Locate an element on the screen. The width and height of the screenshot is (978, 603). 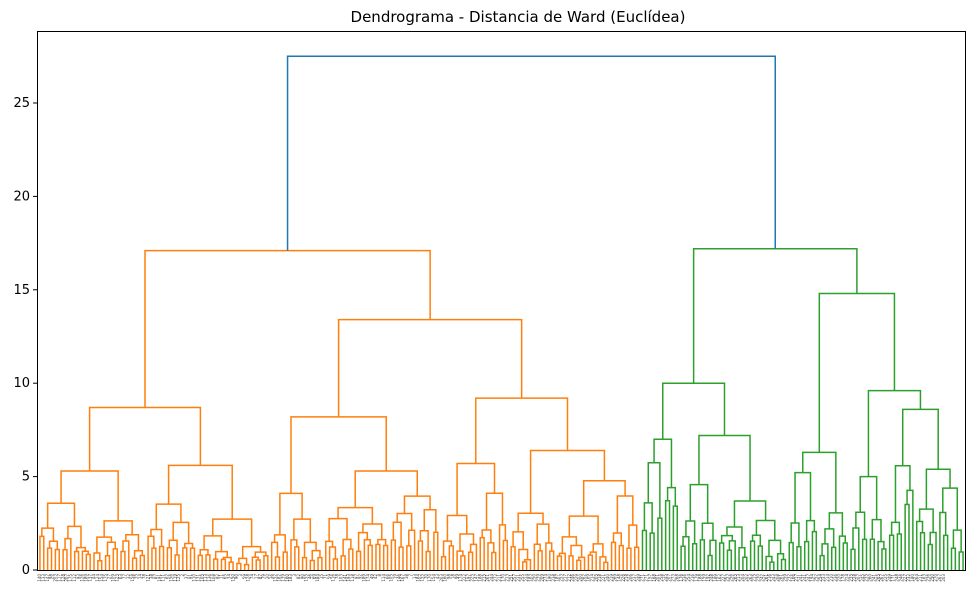
leaf-label: 215 is located at coordinates (483, 578).